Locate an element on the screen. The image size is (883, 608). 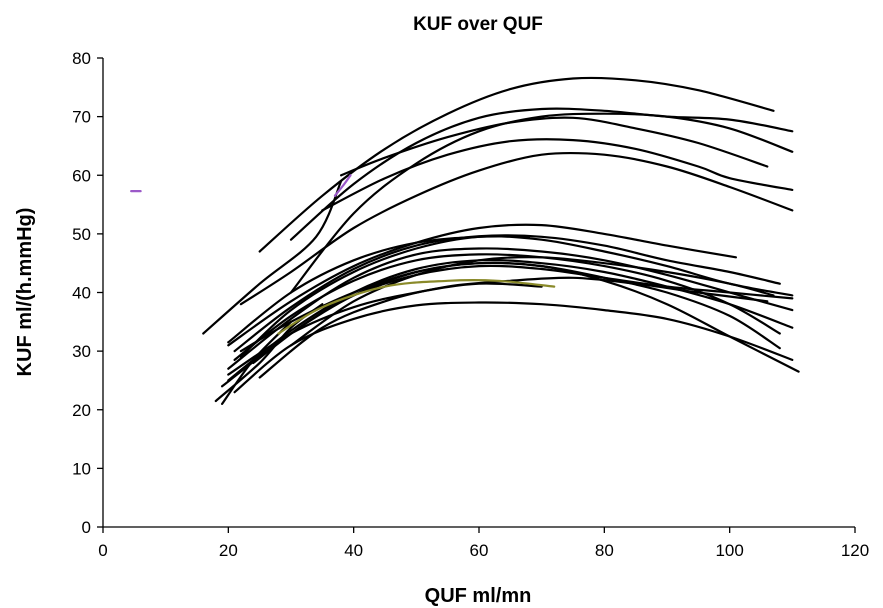
y-tick-label: 80 is located at coordinates (81, 58).